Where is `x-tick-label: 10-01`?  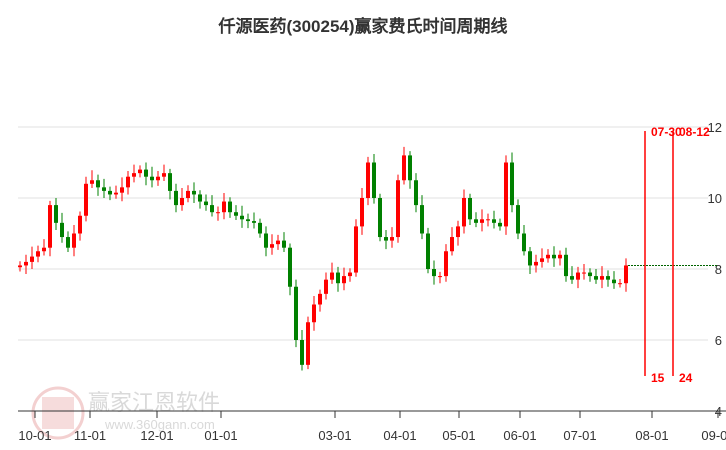 x-tick-label: 10-01 is located at coordinates (34, 435).